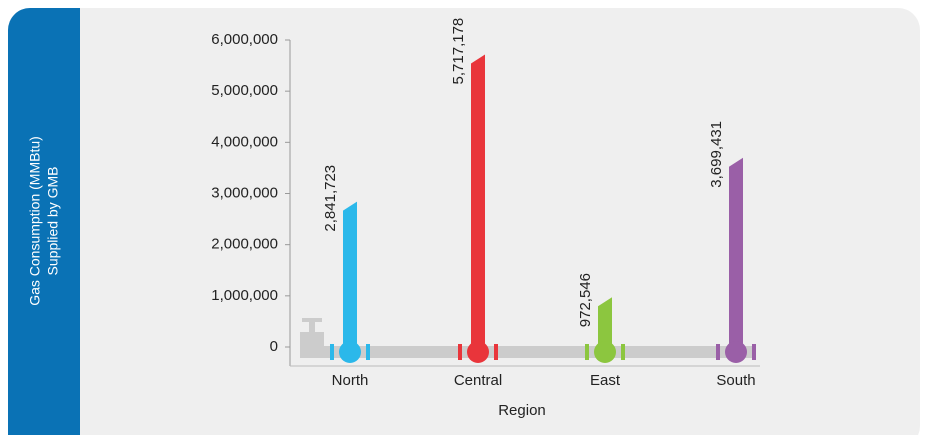  Describe the element at coordinates (716, 154) in the screenshot. I see `value-label: 3,699,431` at that location.